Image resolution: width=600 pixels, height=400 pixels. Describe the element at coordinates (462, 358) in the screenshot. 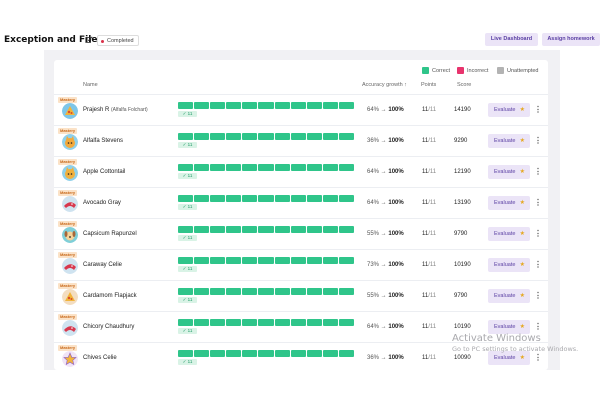

I see `score: 10090` at that location.